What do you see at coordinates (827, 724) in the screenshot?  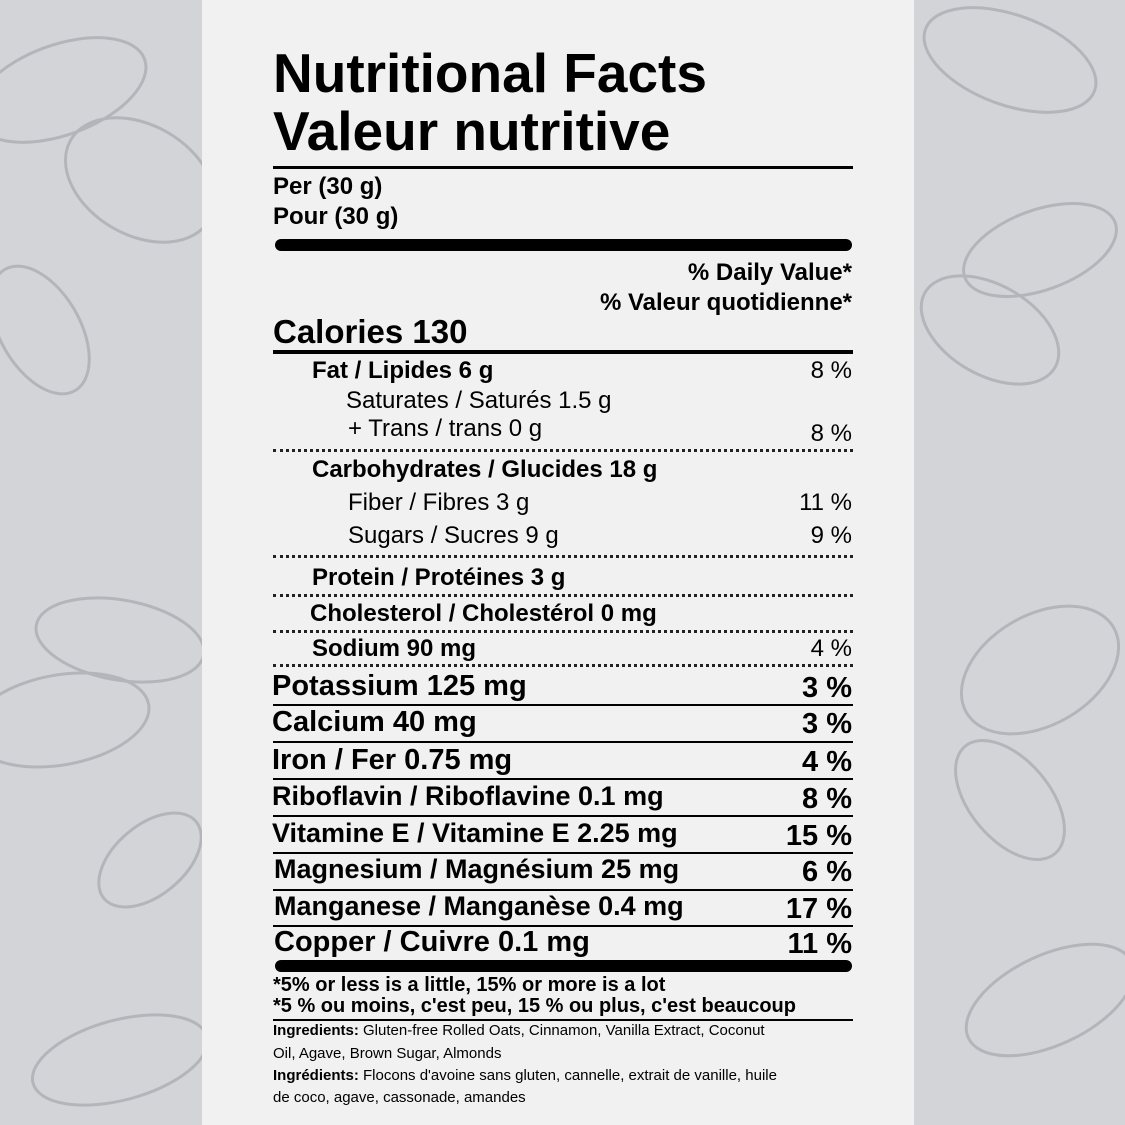 I see `mineral-calcium-dv: 3 %` at bounding box center [827, 724].